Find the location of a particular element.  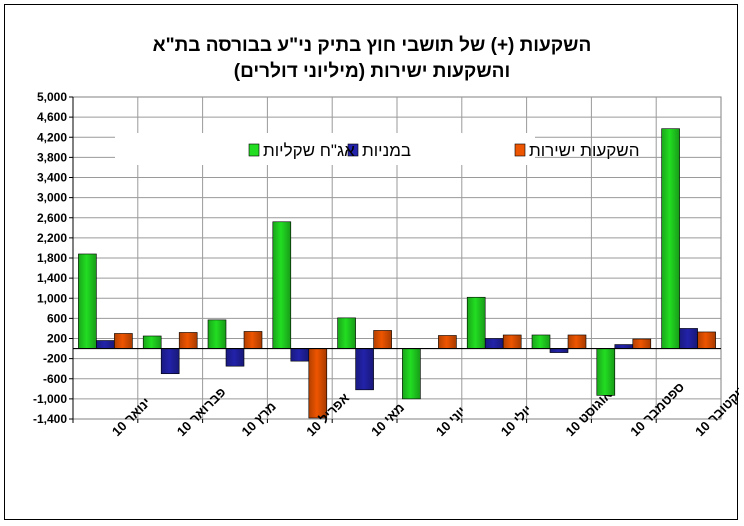

y-tick-label: 3,800 is located at coordinates (52, 157).